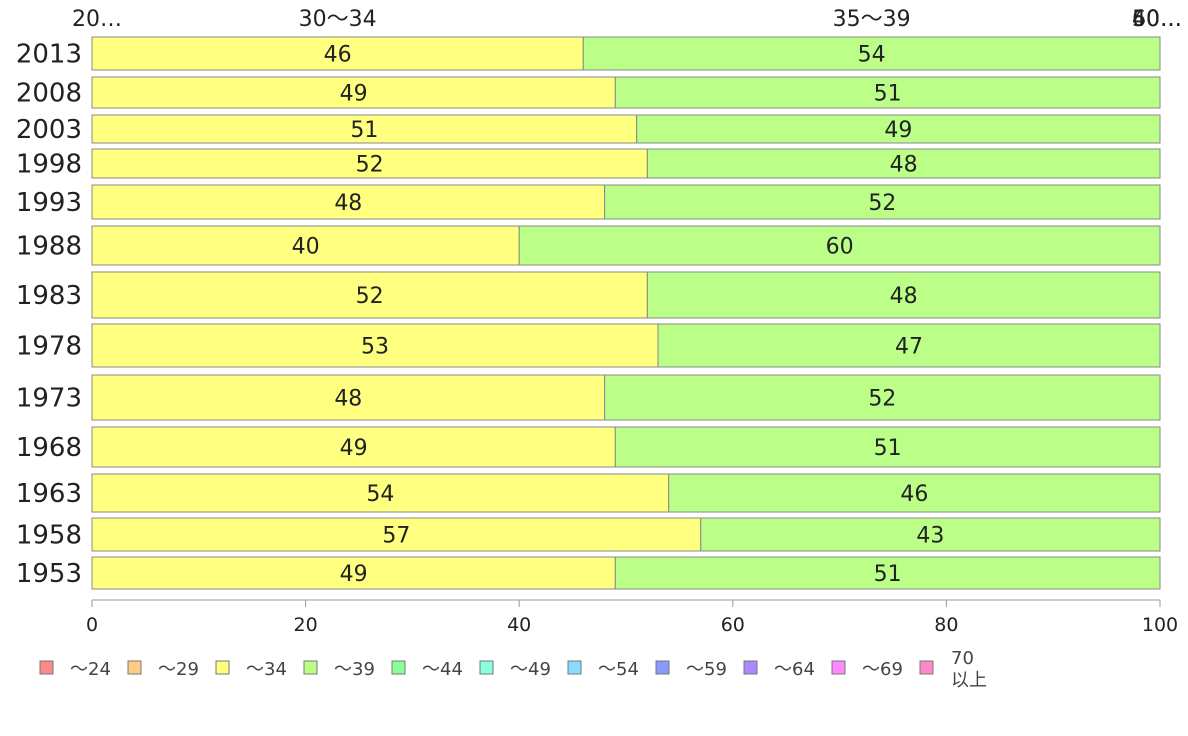  What do you see at coordinates (872, 19) in the screenshot?
I see `top-series-label: 35～39` at bounding box center [872, 19].